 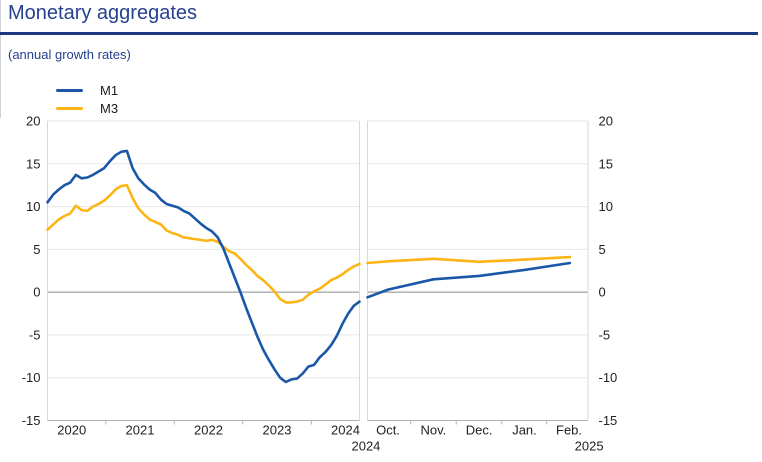 I want to click on chart-subtitle: (annual growth rates), so click(x=69, y=54).